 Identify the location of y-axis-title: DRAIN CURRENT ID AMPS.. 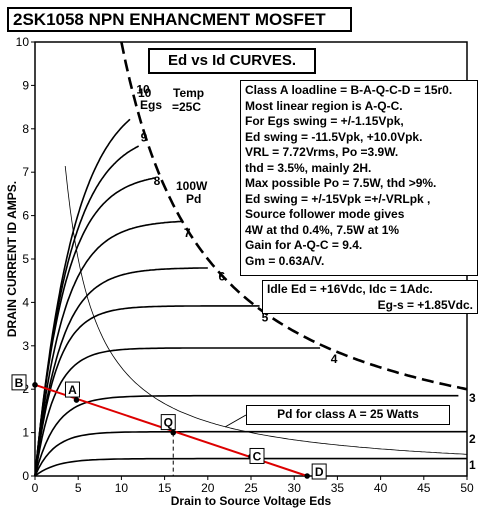
(12, 259).